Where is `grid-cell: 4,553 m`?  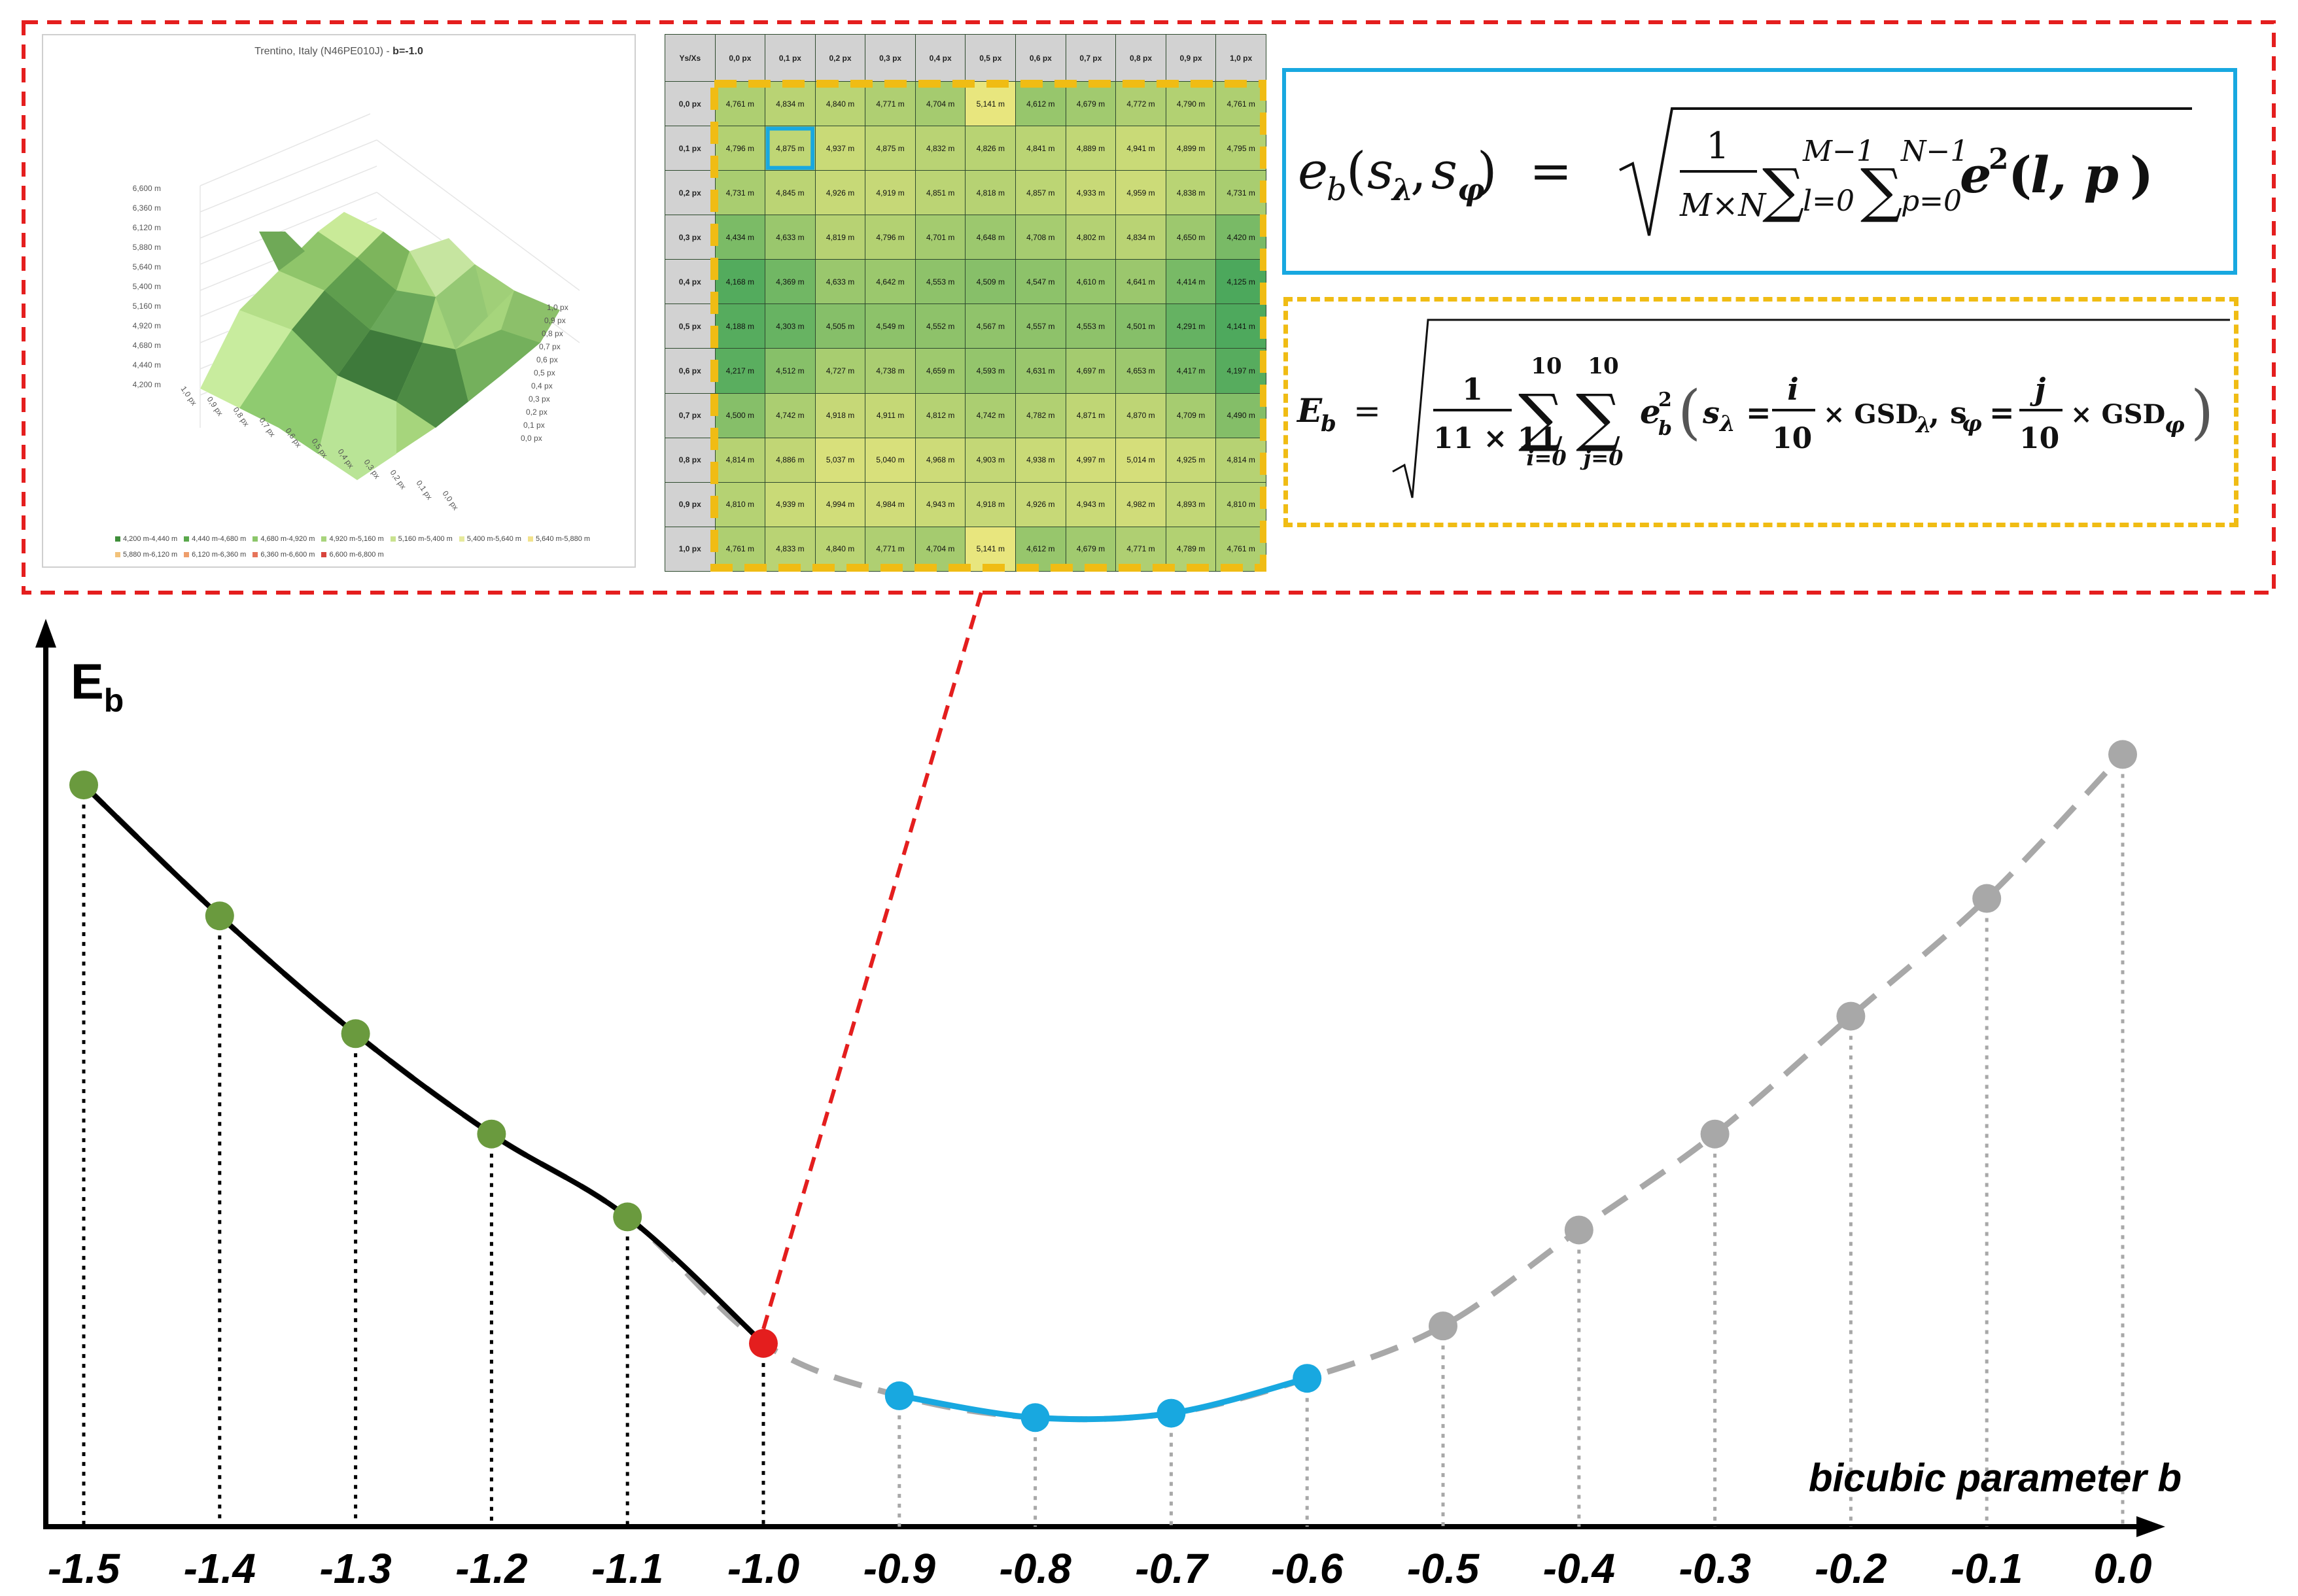
grid-cell: 4,553 m is located at coordinates (940, 282).